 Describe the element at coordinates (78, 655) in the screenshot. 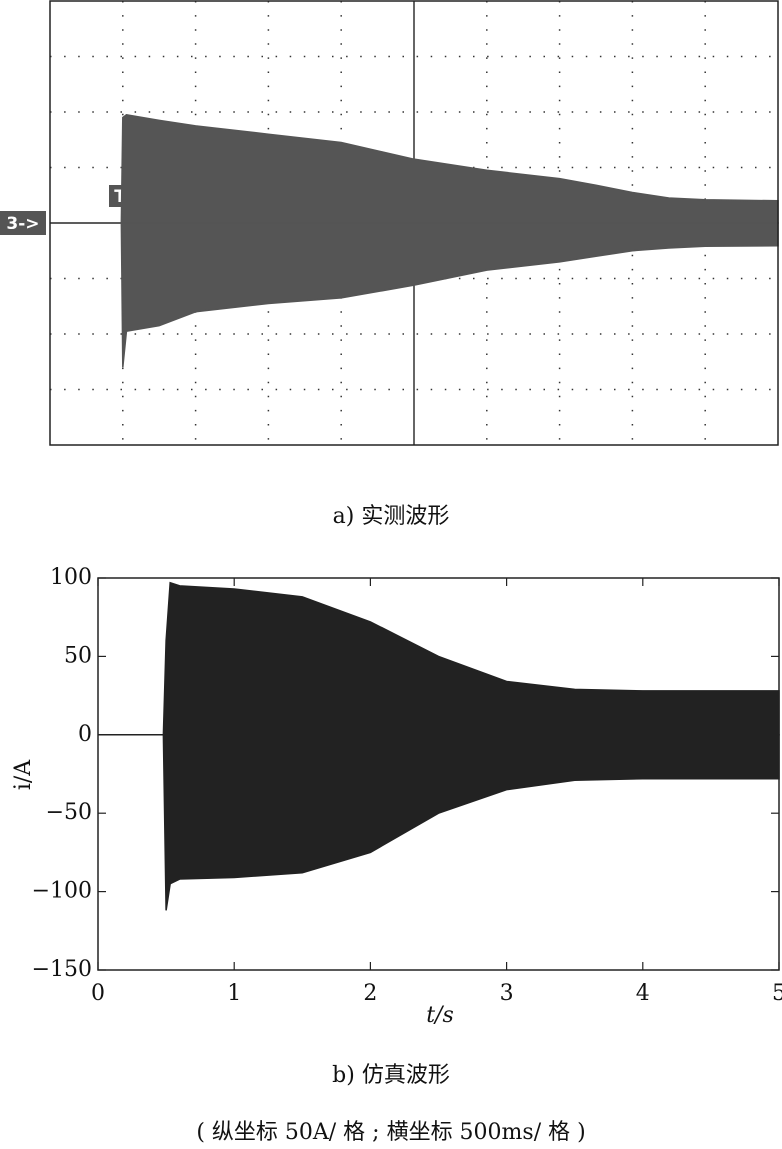

I see `y-tick-label: 50` at that location.